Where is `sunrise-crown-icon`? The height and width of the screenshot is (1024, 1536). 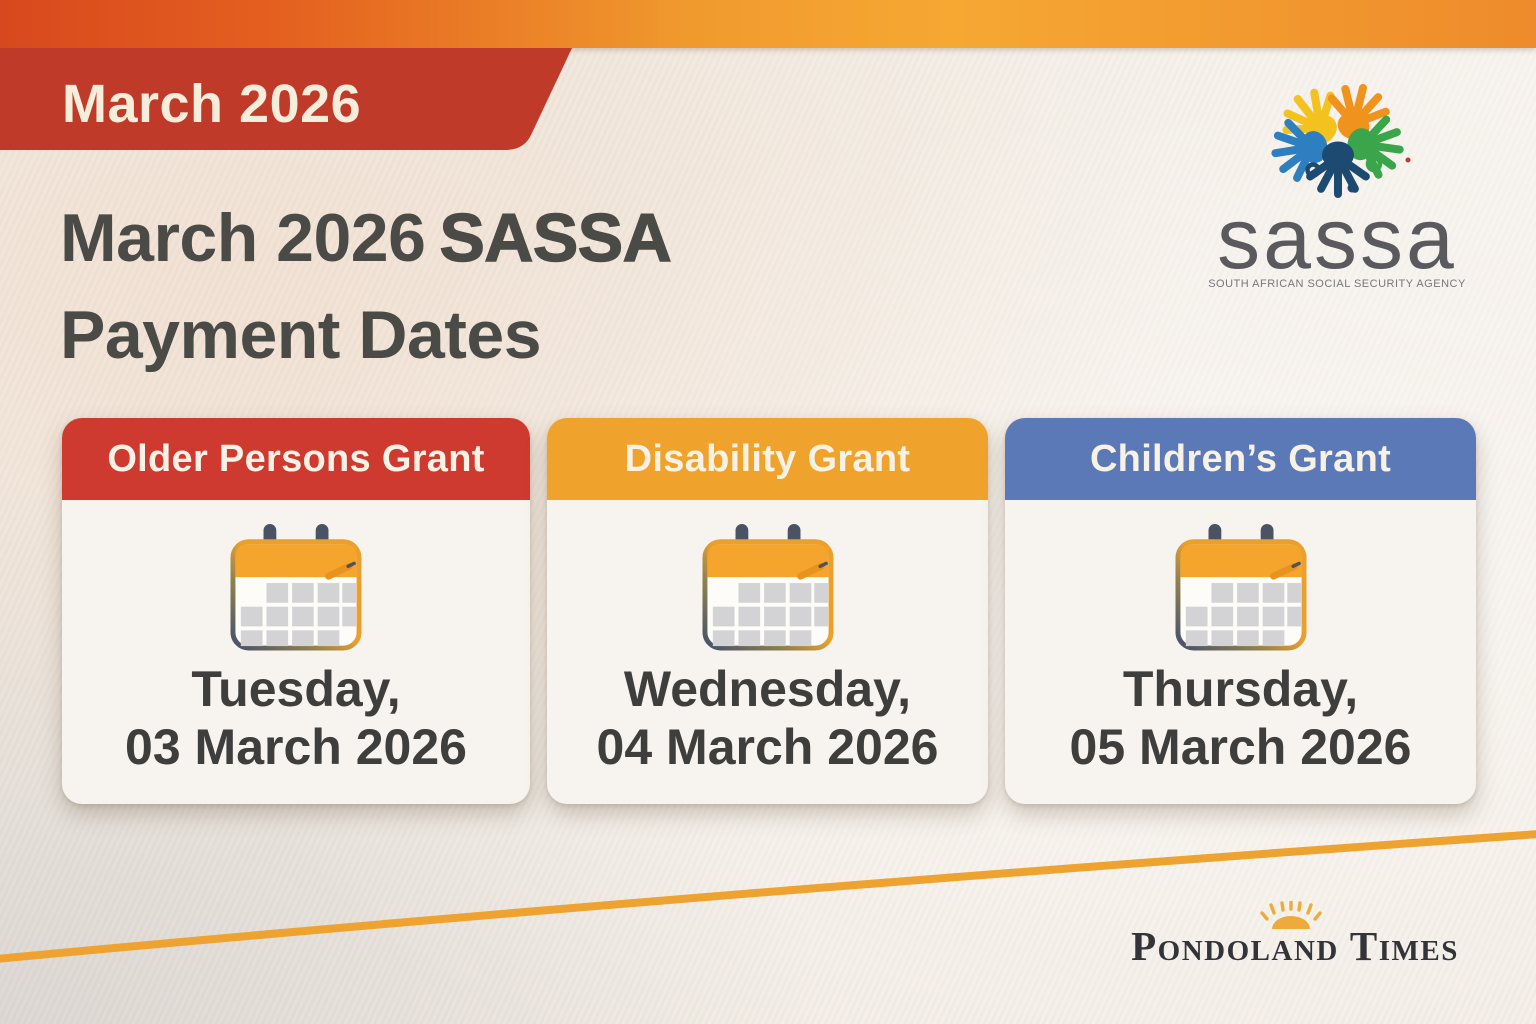 sunrise-crown-icon is located at coordinates (1291, 915).